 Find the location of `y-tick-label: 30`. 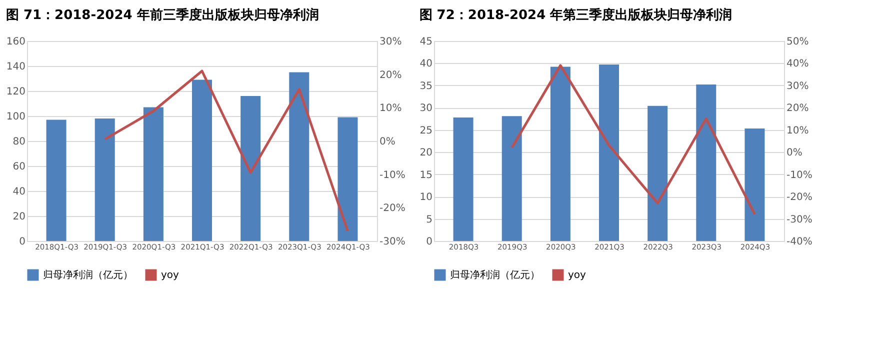

y-tick-label: 30 is located at coordinates (426, 108).